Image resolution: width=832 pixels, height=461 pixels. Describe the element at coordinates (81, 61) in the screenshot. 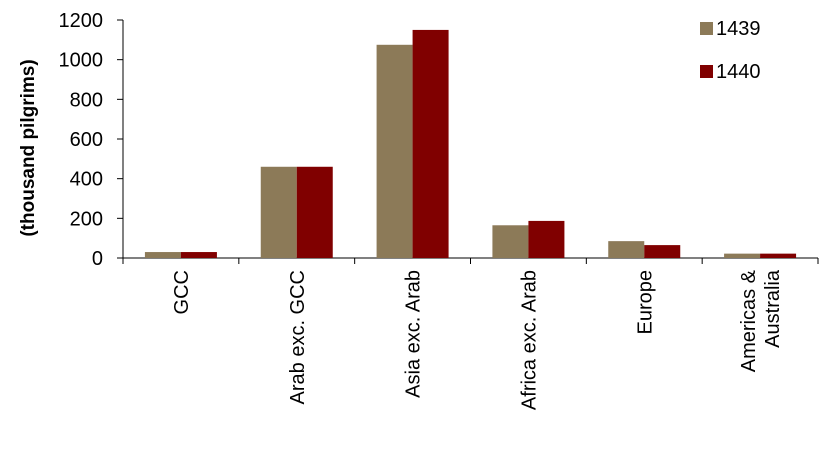

I see `y-tick-label: 1000` at that location.